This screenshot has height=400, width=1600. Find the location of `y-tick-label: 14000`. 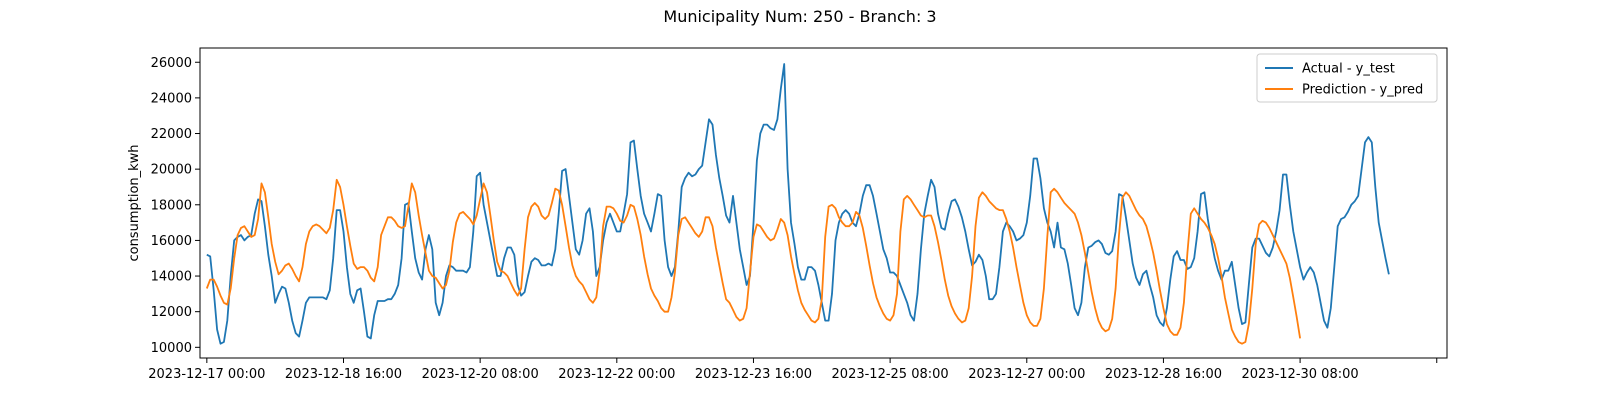

y-tick-label: 14000 is located at coordinates (171, 277).